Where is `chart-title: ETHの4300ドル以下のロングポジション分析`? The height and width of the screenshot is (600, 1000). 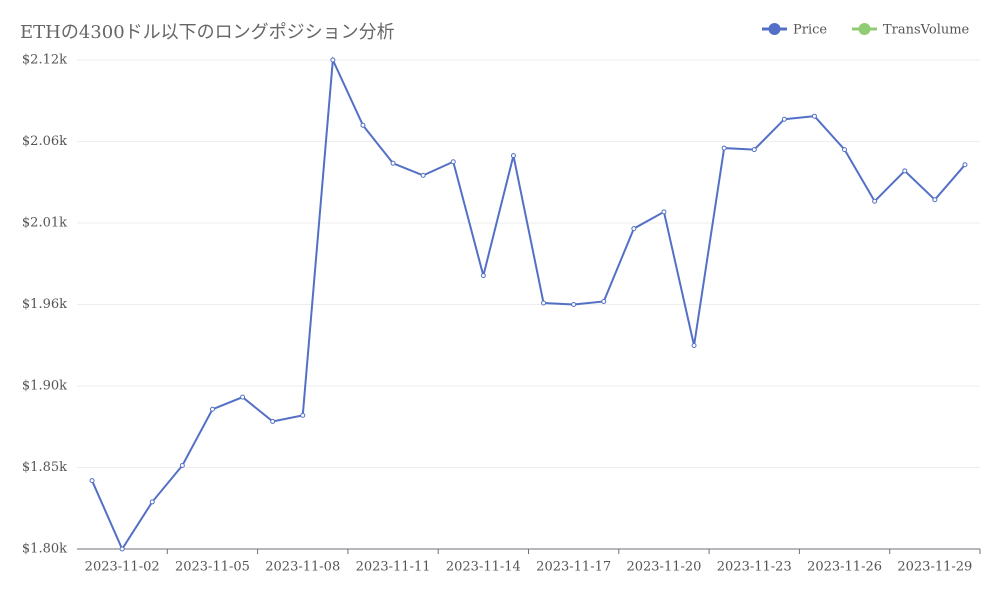 chart-title: ETHの4300ドル以下のロングポジション分析 is located at coordinates (207, 32).